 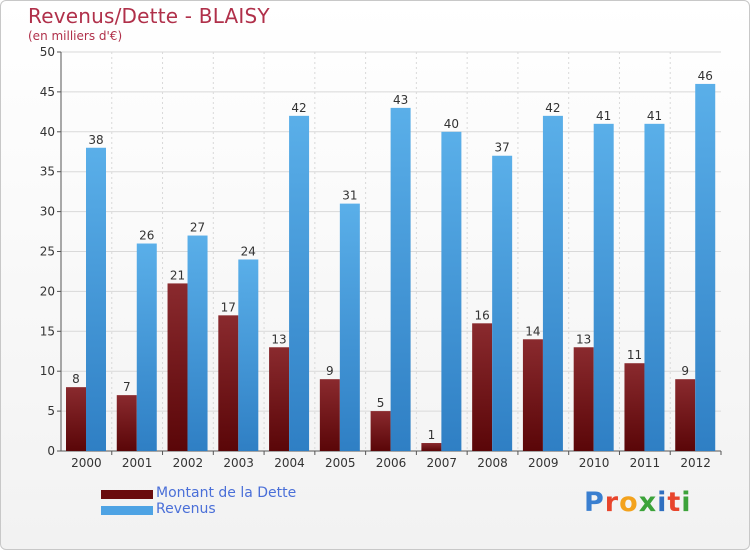 I want to click on bar-revenus-2011, so click(x=654, y=287).